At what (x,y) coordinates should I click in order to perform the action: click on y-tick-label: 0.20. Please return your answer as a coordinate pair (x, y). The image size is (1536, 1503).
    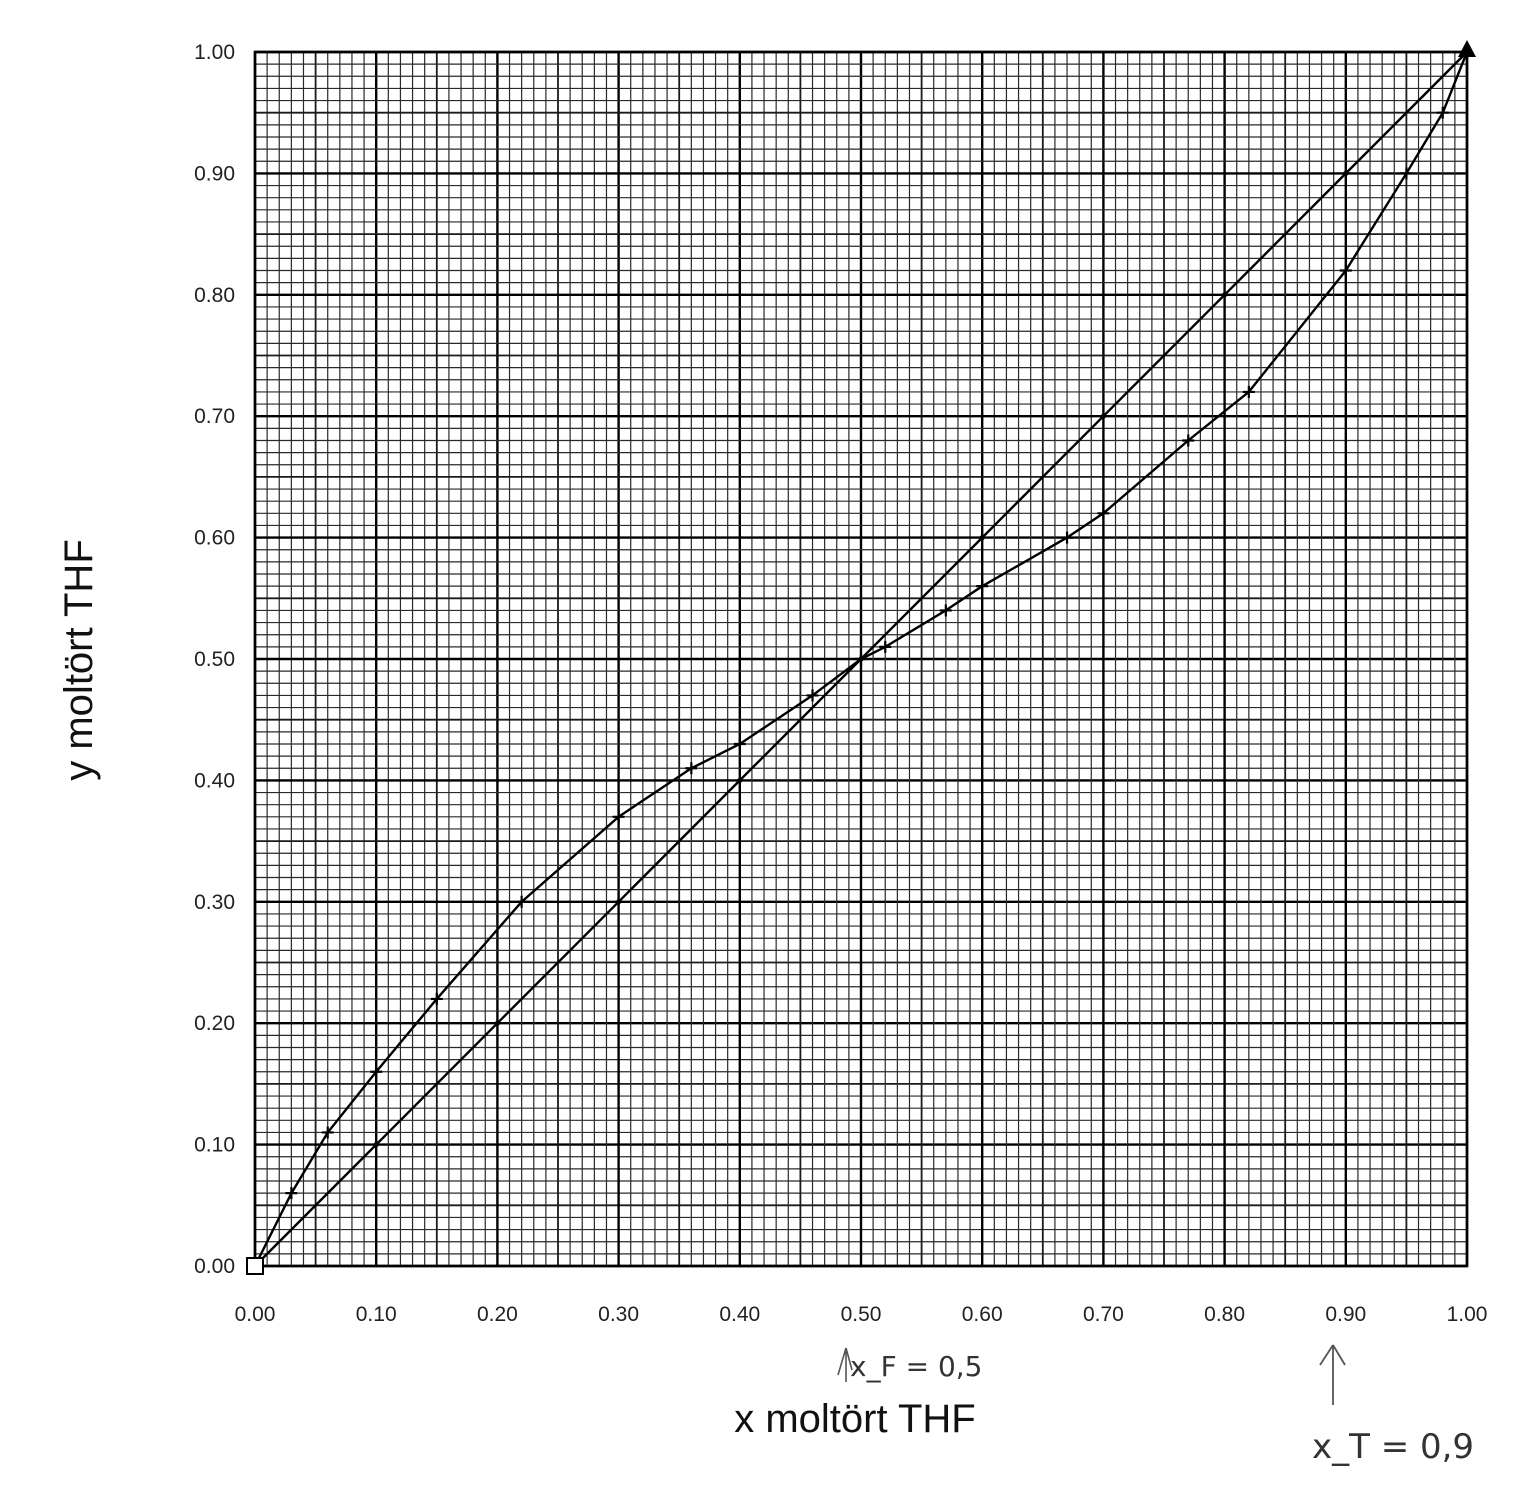
    Looking at the image, I should click on (214, 1023).